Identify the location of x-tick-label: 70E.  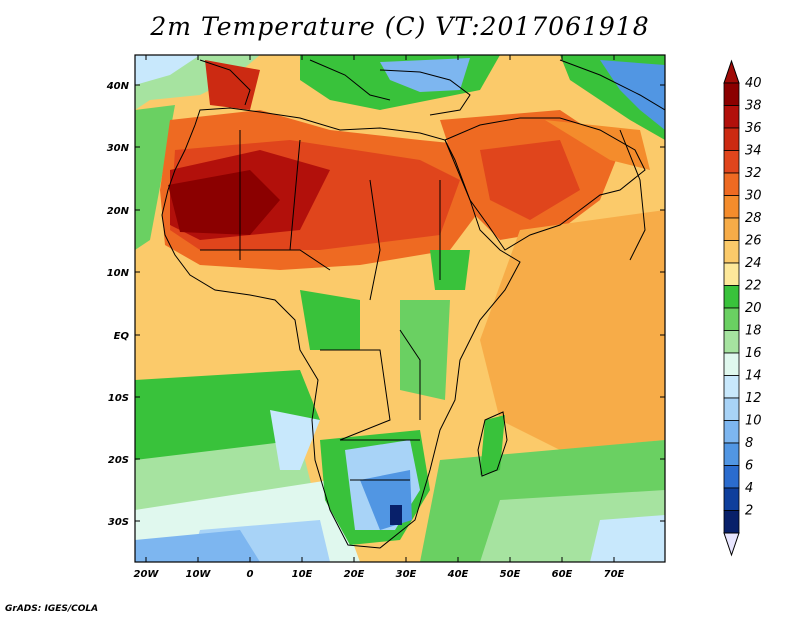
(614, 574).